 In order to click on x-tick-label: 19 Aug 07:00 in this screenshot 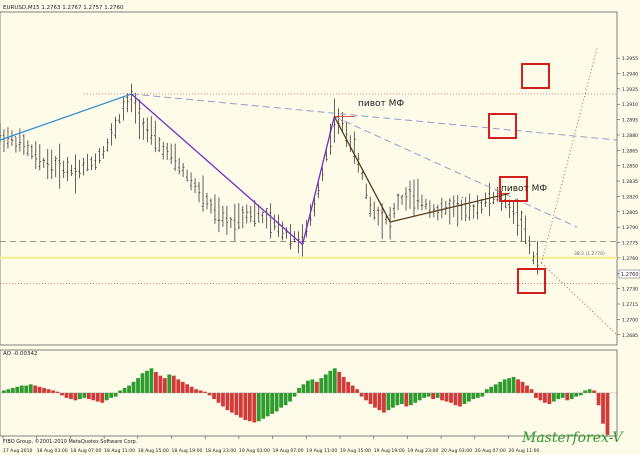, I will do `click(288, 451)`.